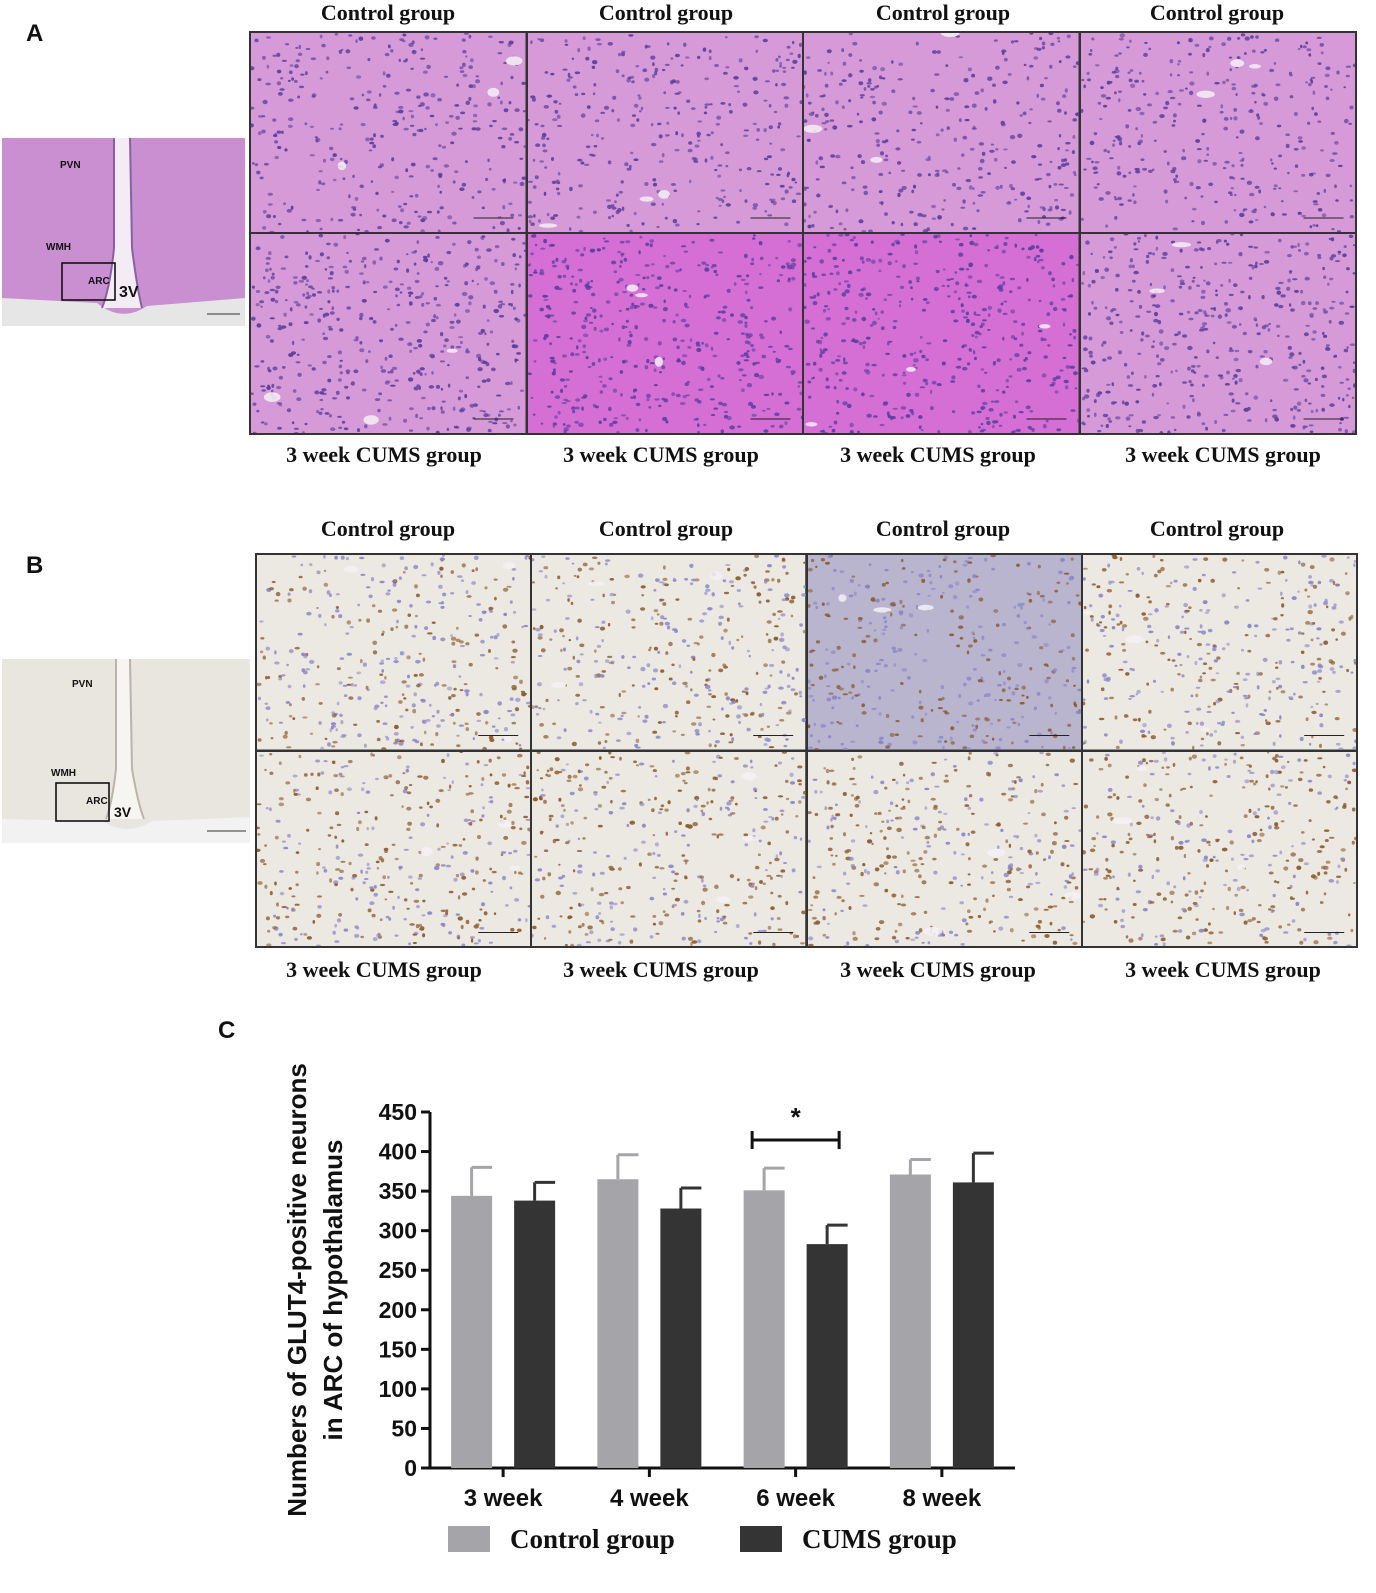 This screenshot has width=1376, height=1593. I want to click on panel-b-arc-label: ARC, so click(97, 801).